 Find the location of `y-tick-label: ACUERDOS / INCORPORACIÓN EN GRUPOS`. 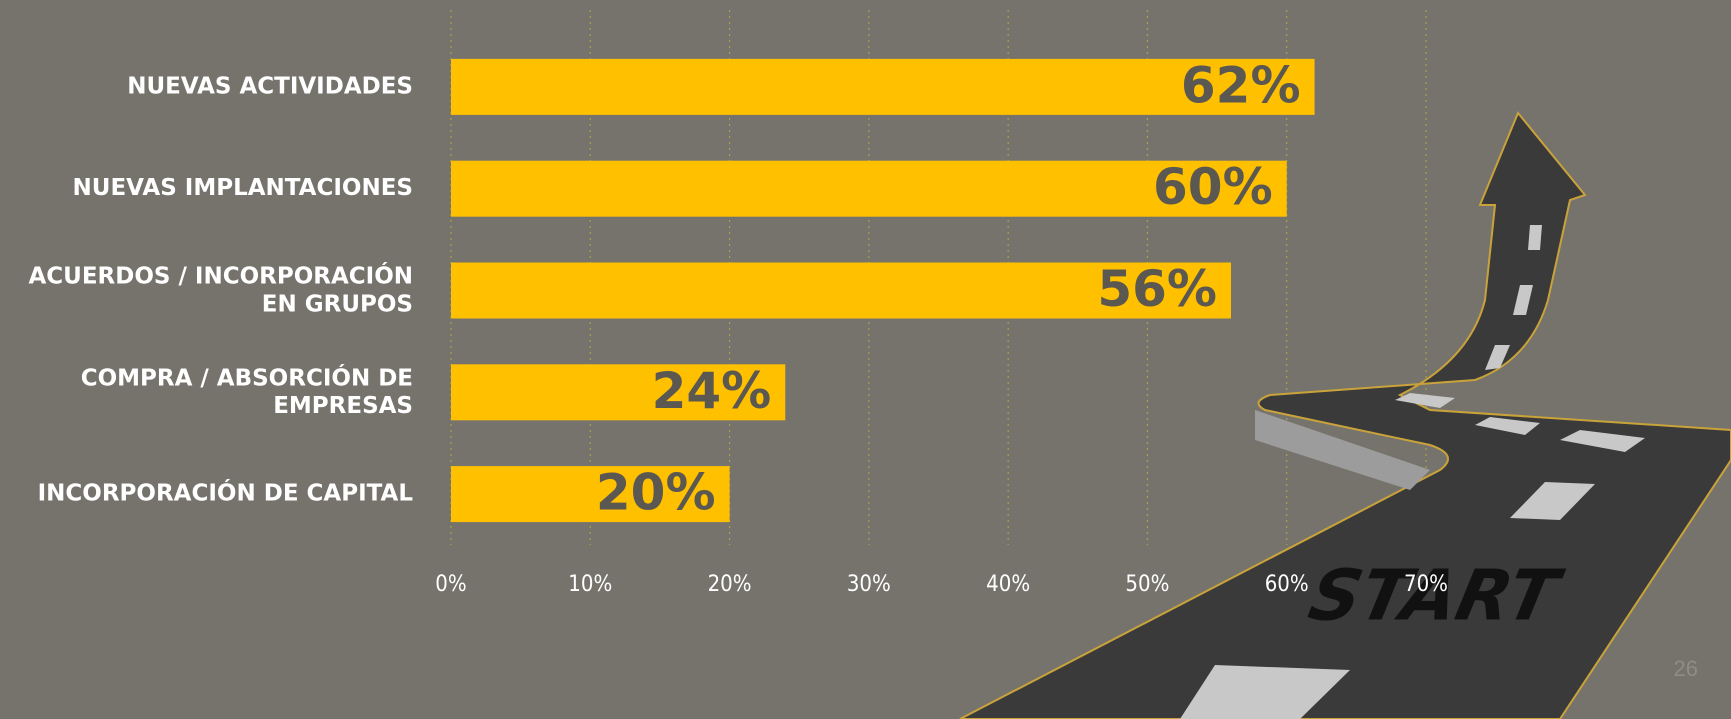

y-tick-label: ACUERDOS / INCORPORACIÓN EN GRUPOS is located at coordinates (220, 289).